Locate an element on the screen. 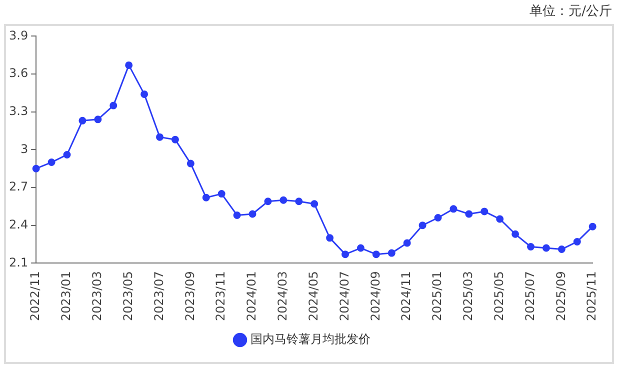  x-tick-label: 2024/09 is located at coordinates (375, 296).